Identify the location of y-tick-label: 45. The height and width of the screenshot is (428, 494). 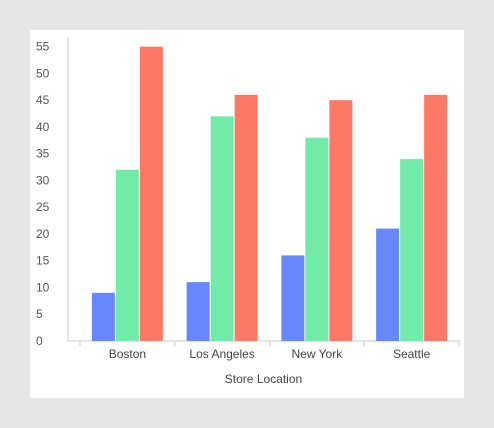
(43, 100).